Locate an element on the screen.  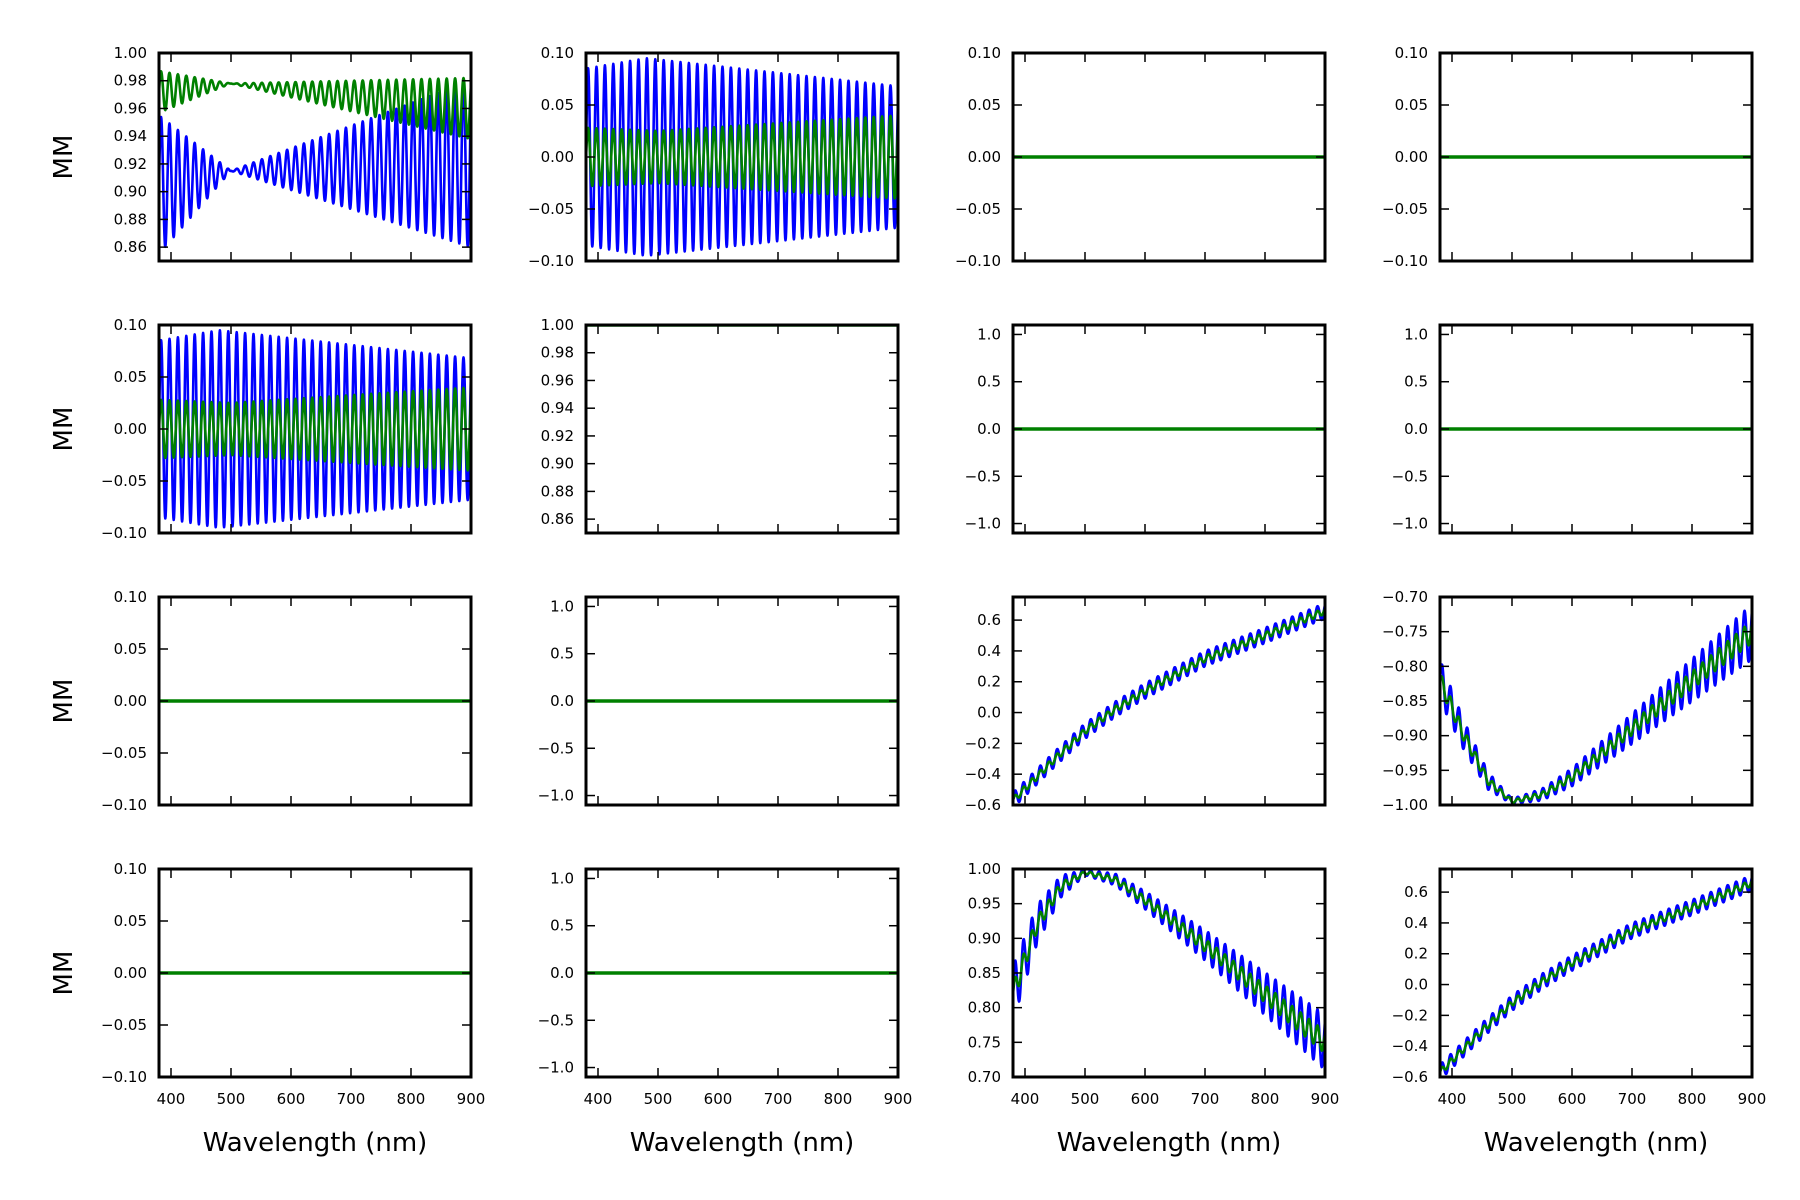
panel-r2-c2-plot-area is located at coordinates (1169, 704).